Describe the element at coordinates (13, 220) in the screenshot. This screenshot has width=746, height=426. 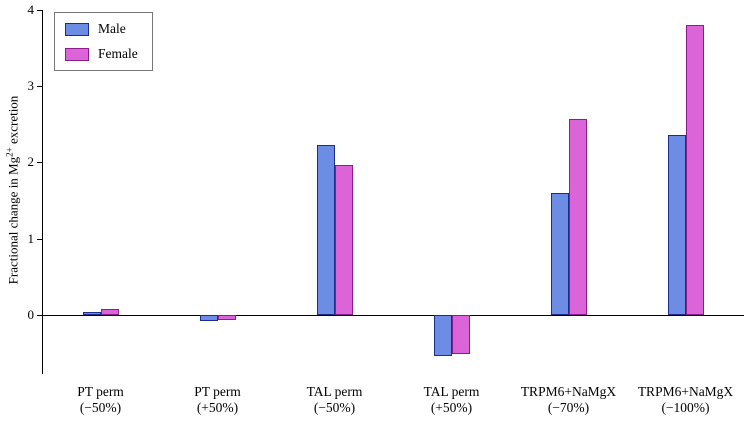
I see `y-axis-label-text: Fractional change in Mg` at that location.